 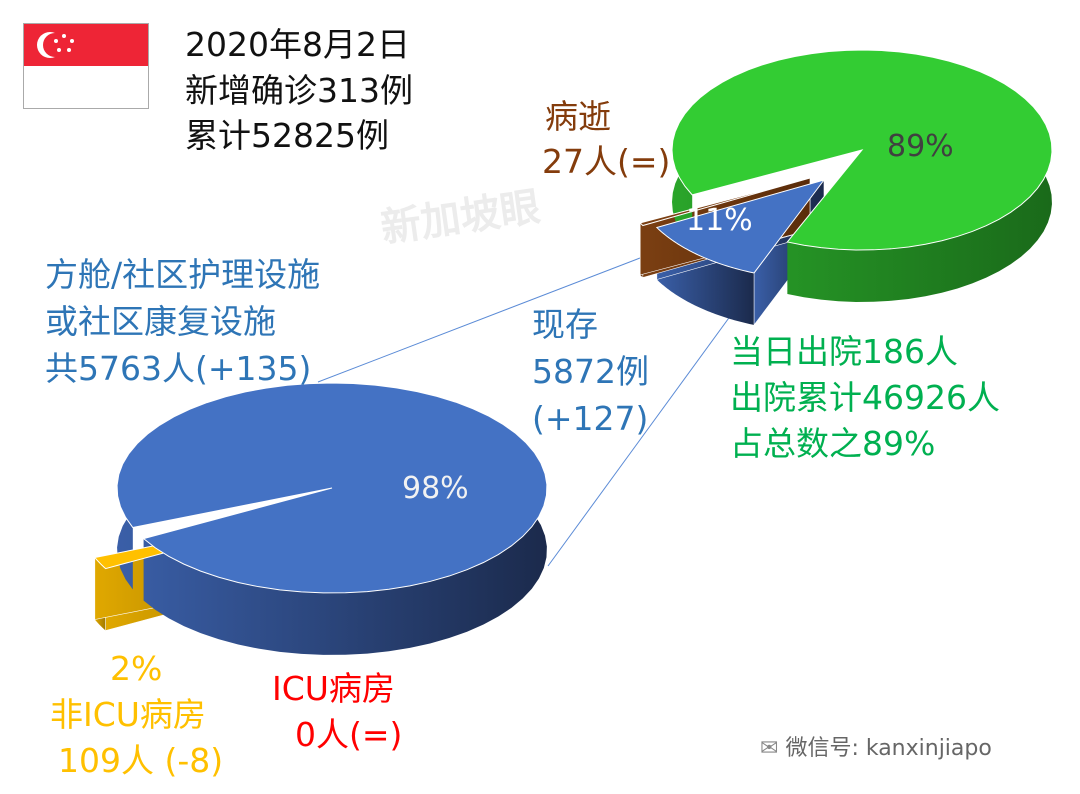 I want to click on wechat-id: ✉ 微信号: kanxinjiapo, so click(x=876, y=746).